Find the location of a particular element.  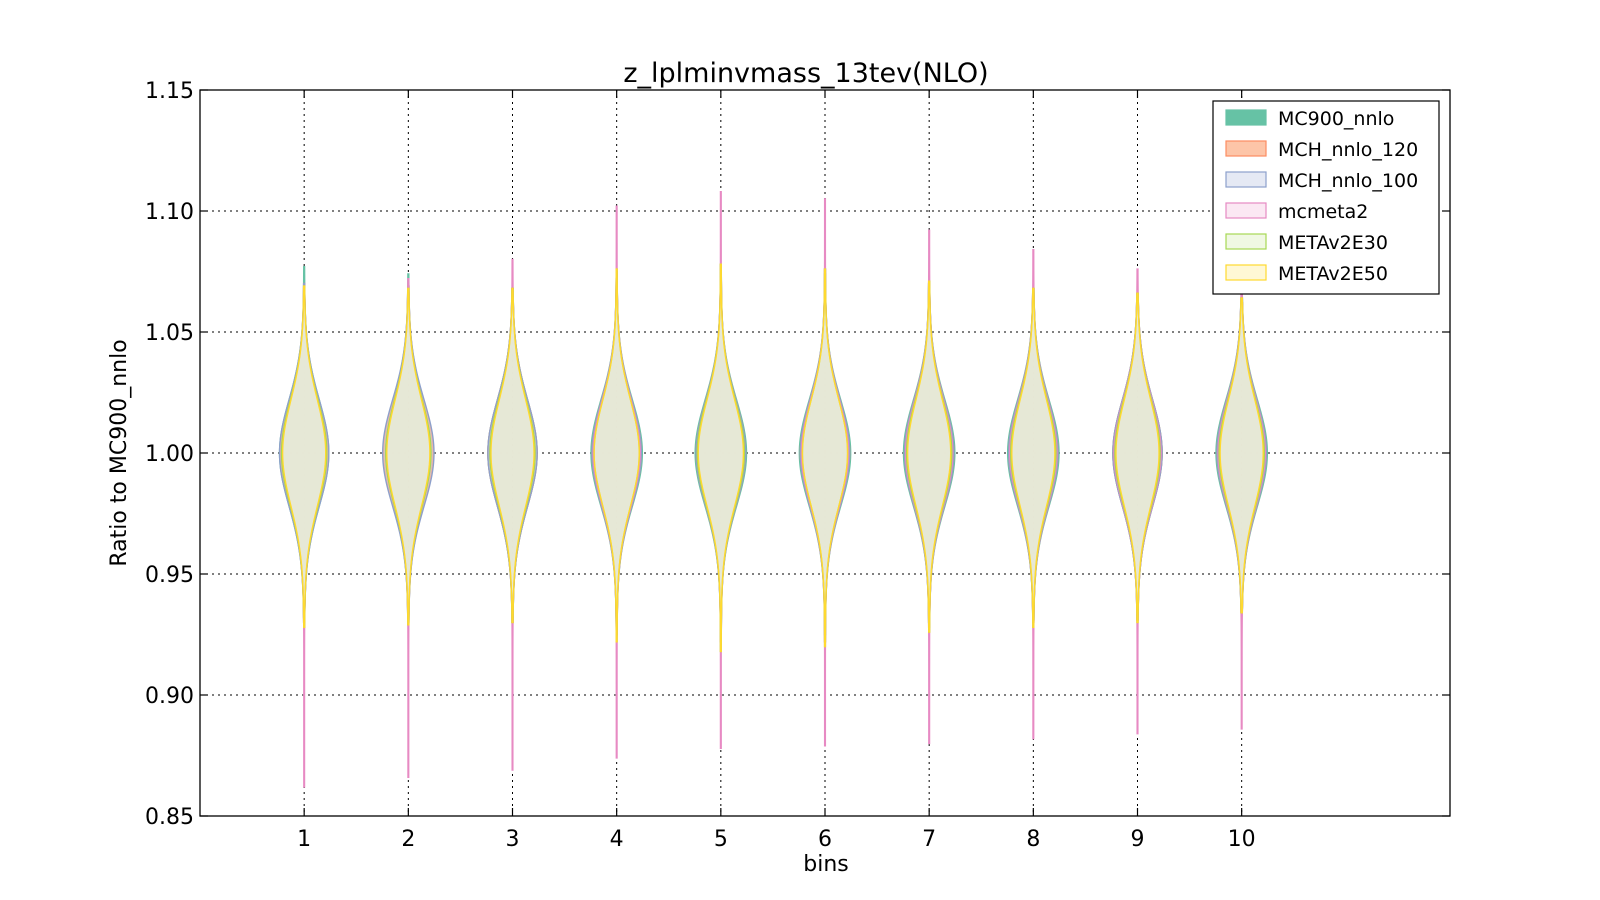

y-tick-label: 1.10 is located at coordinates (169, 212).